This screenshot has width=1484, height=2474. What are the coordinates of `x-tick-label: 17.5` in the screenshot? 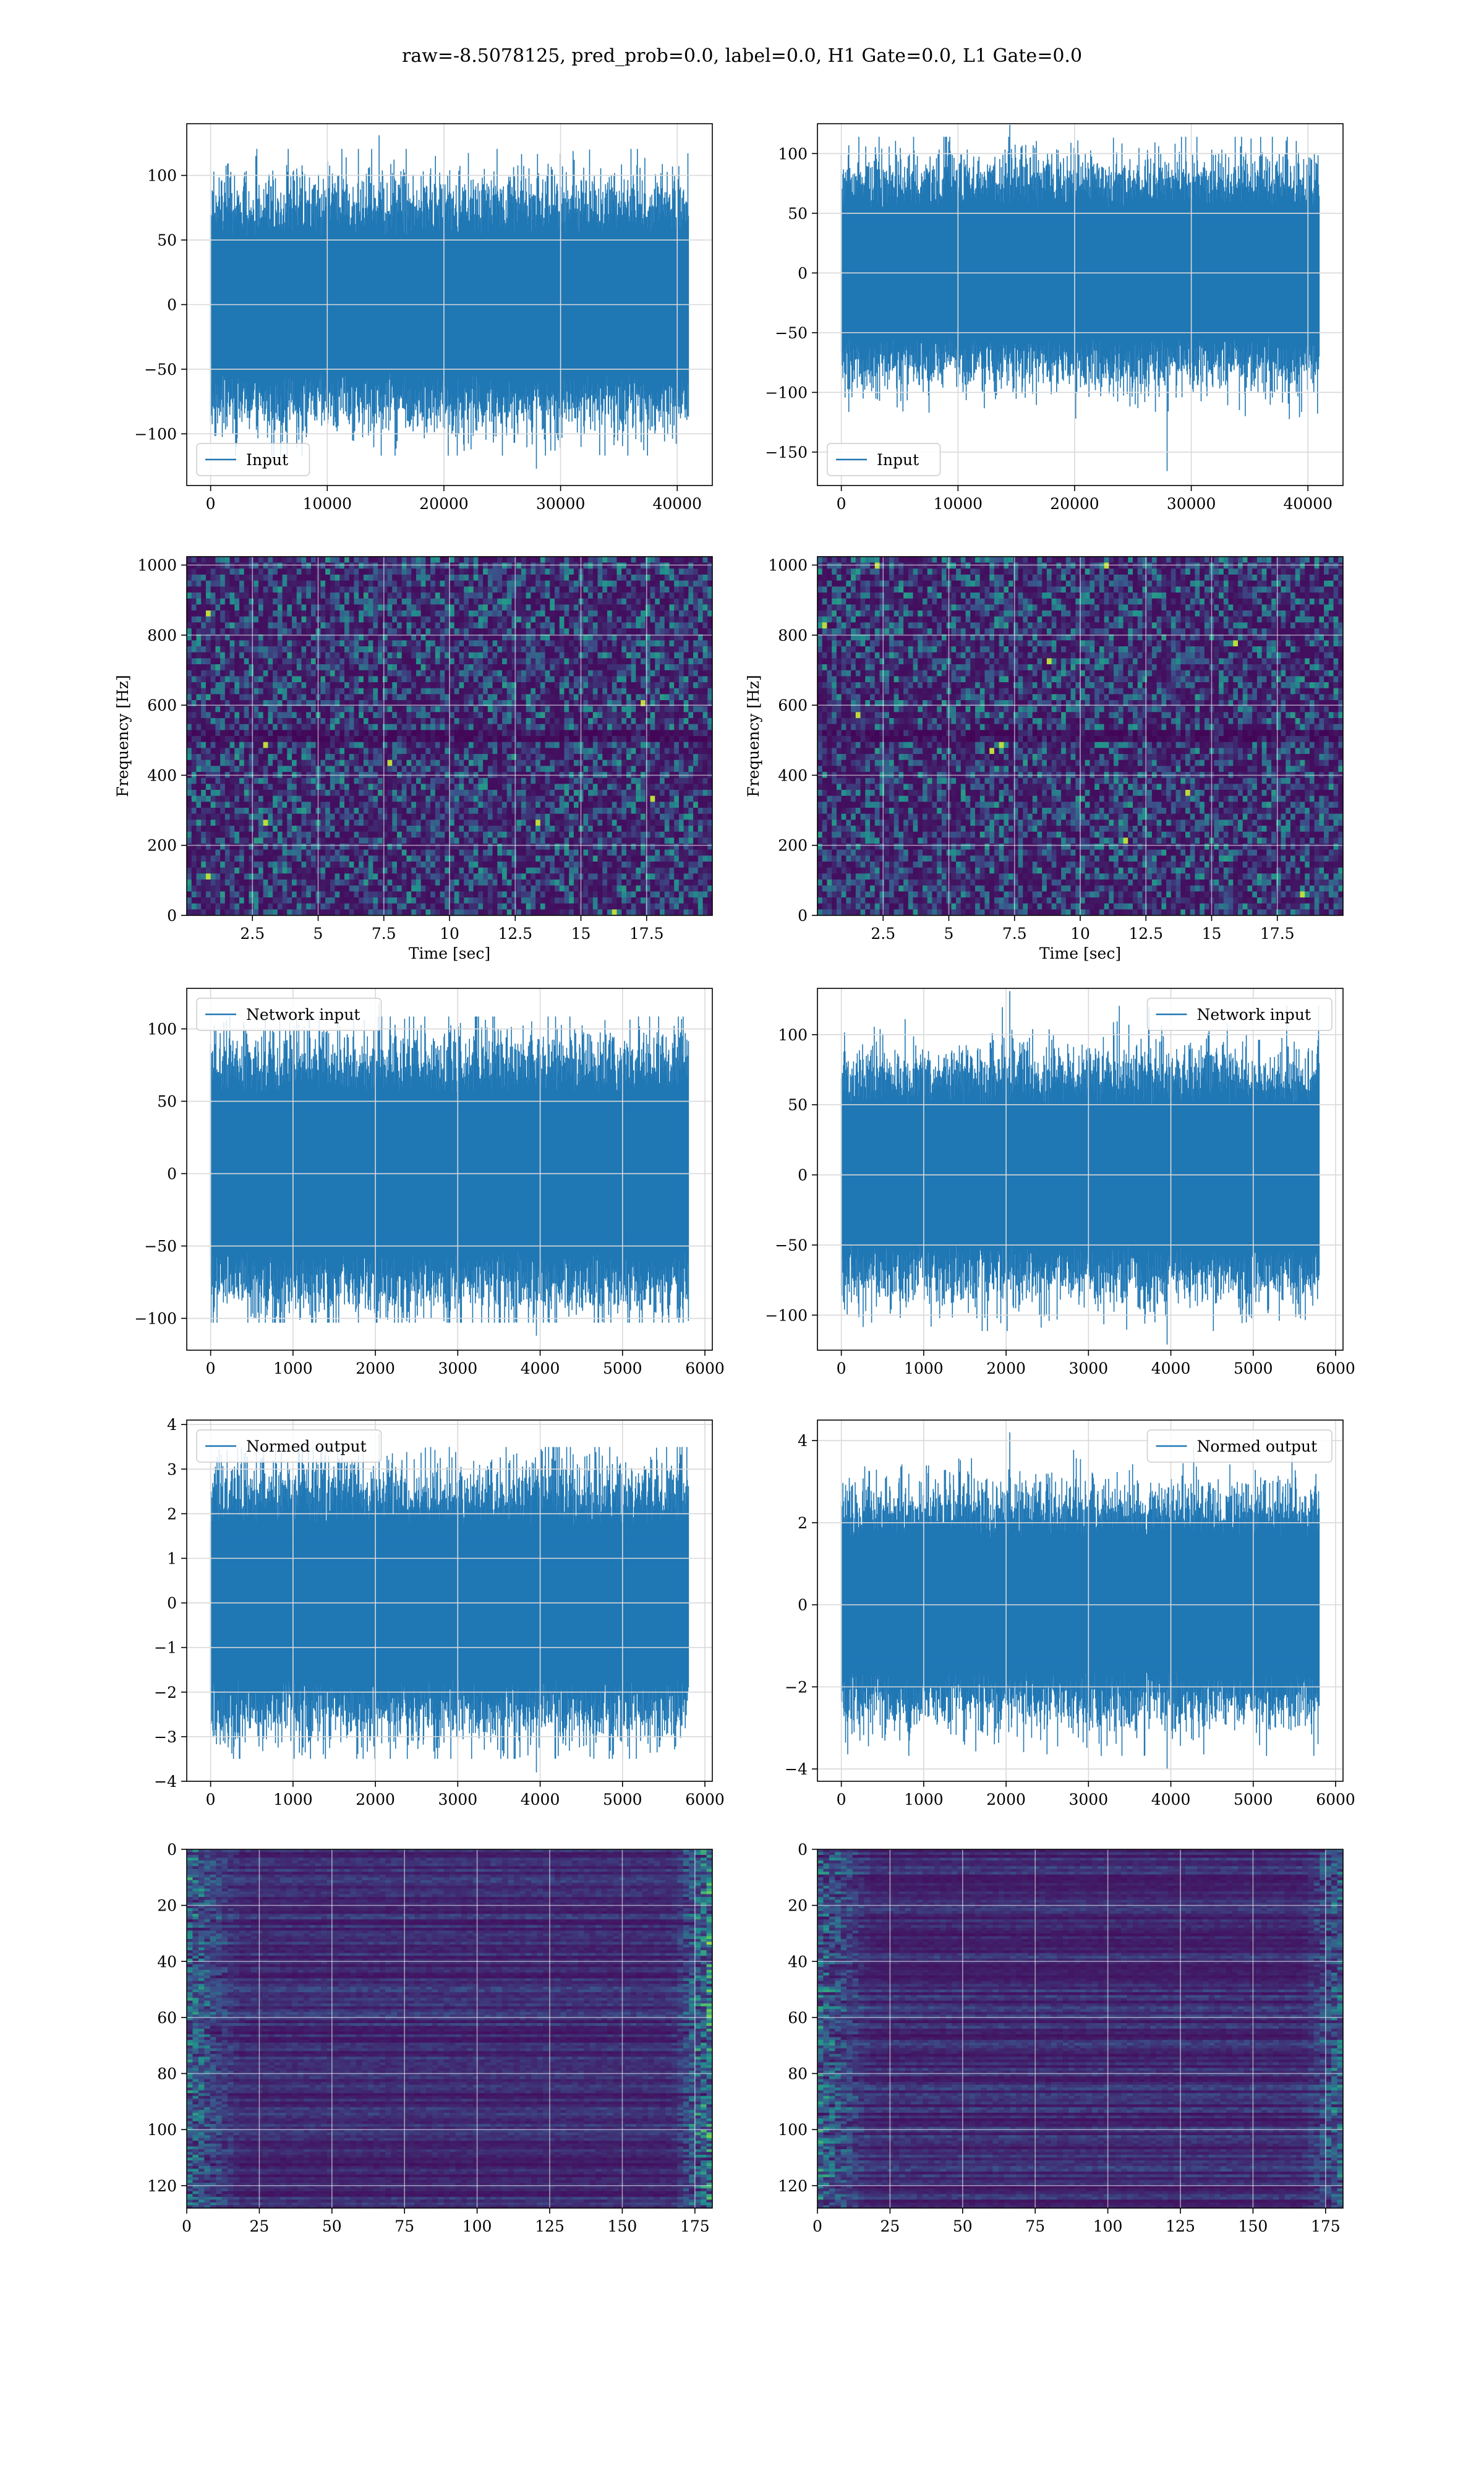 It's located at (646, 934).